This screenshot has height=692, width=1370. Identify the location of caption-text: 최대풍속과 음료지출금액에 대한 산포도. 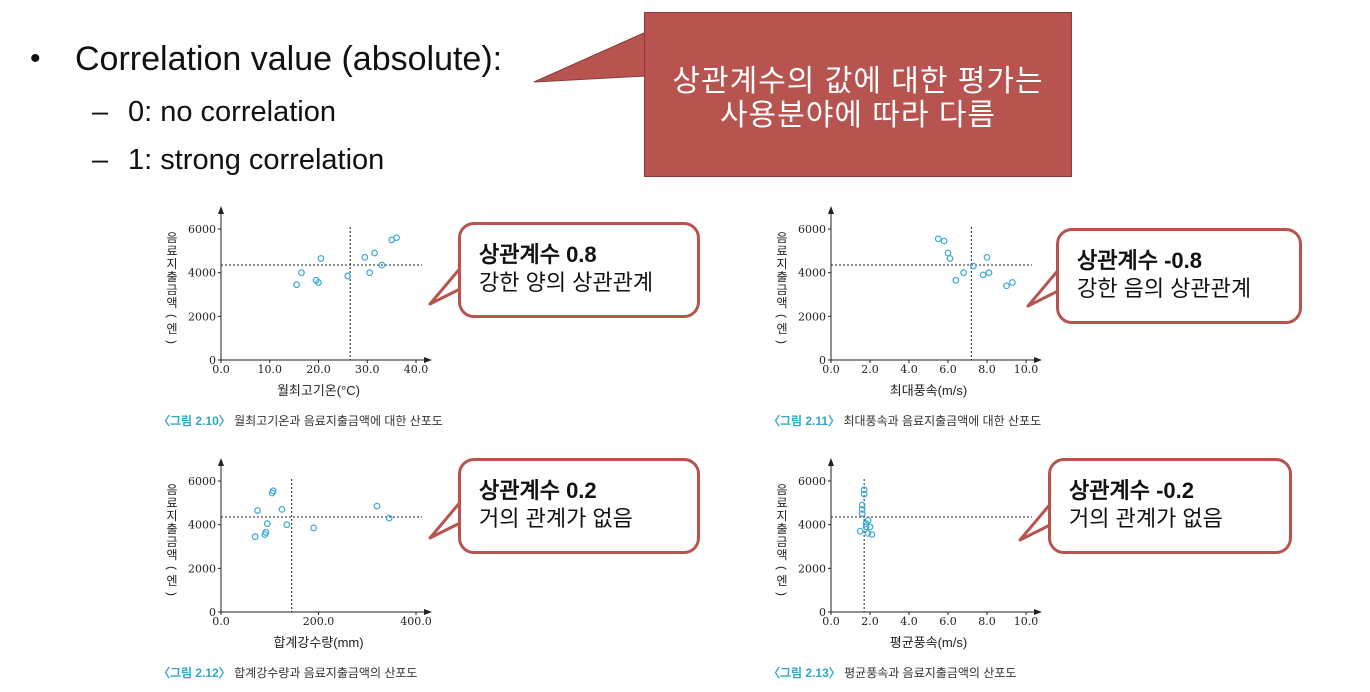
(942, 421).